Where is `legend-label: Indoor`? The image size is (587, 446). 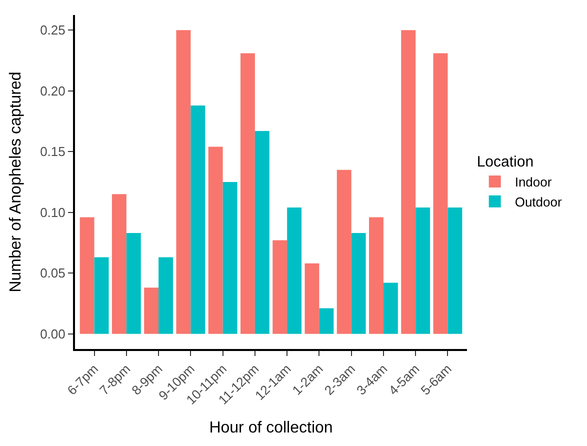 legend-label: Indoor is located at coordinates (533, 182).